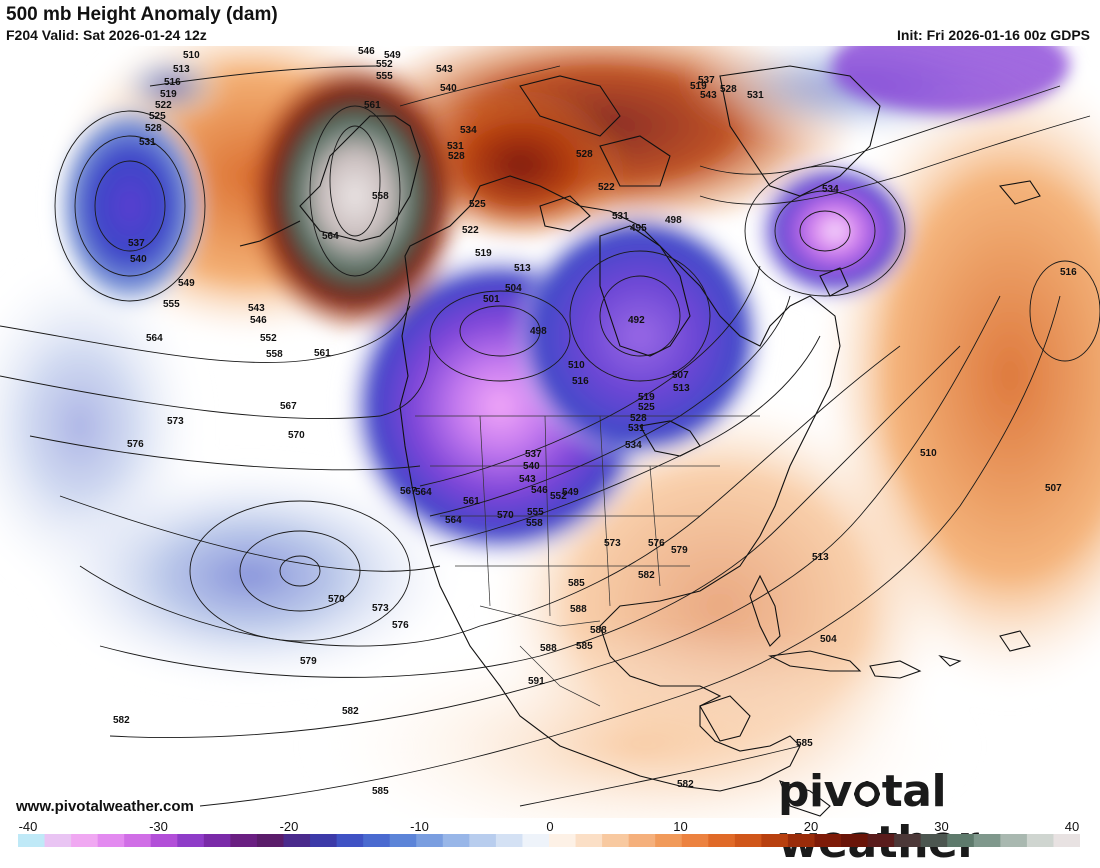  Describe the element at coordinates (1053, 488) in the screenshot. I see `contour-label: 507` at that location.